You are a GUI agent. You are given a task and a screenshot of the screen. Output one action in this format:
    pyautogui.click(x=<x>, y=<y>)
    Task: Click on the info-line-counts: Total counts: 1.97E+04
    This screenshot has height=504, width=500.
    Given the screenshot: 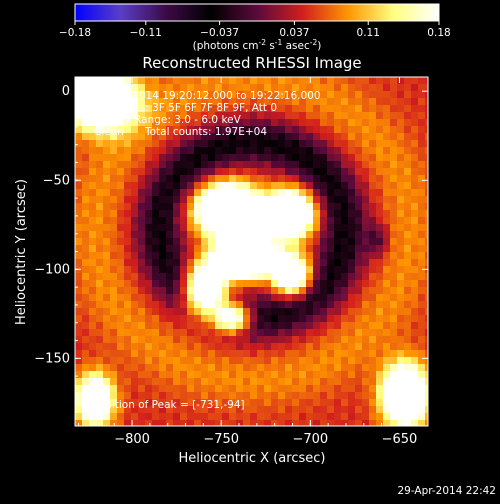 What is the action you would take?
    pyautogui.click(x=205, y=132)
    